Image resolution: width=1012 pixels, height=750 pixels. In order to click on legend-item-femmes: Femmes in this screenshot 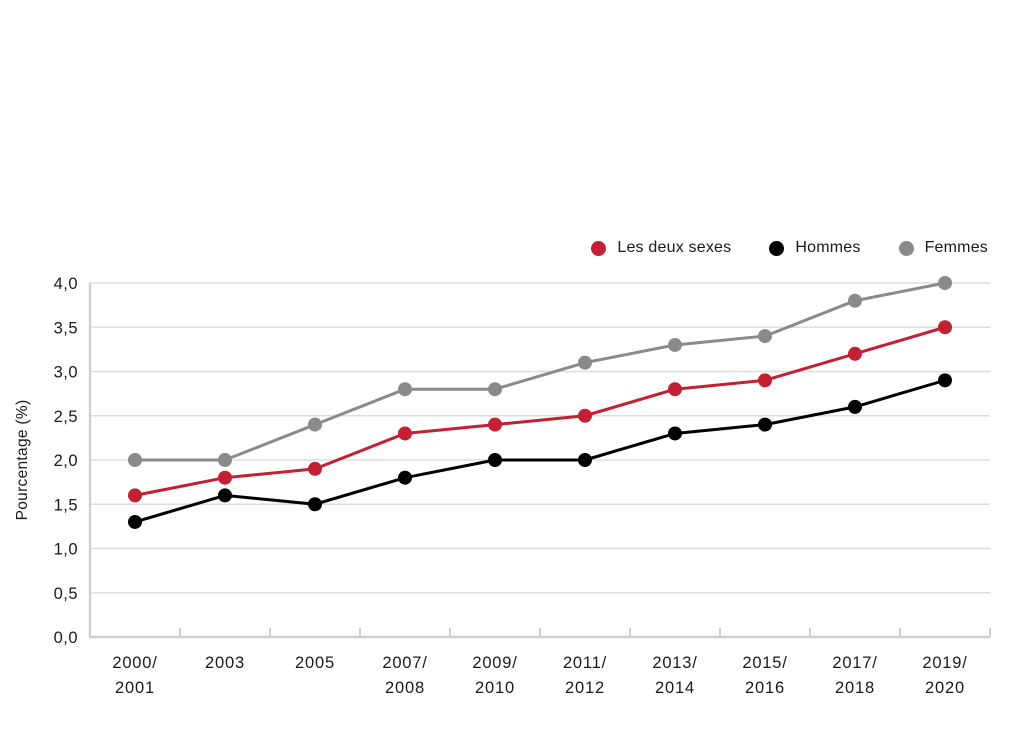, I will do `click(943, 248)`.